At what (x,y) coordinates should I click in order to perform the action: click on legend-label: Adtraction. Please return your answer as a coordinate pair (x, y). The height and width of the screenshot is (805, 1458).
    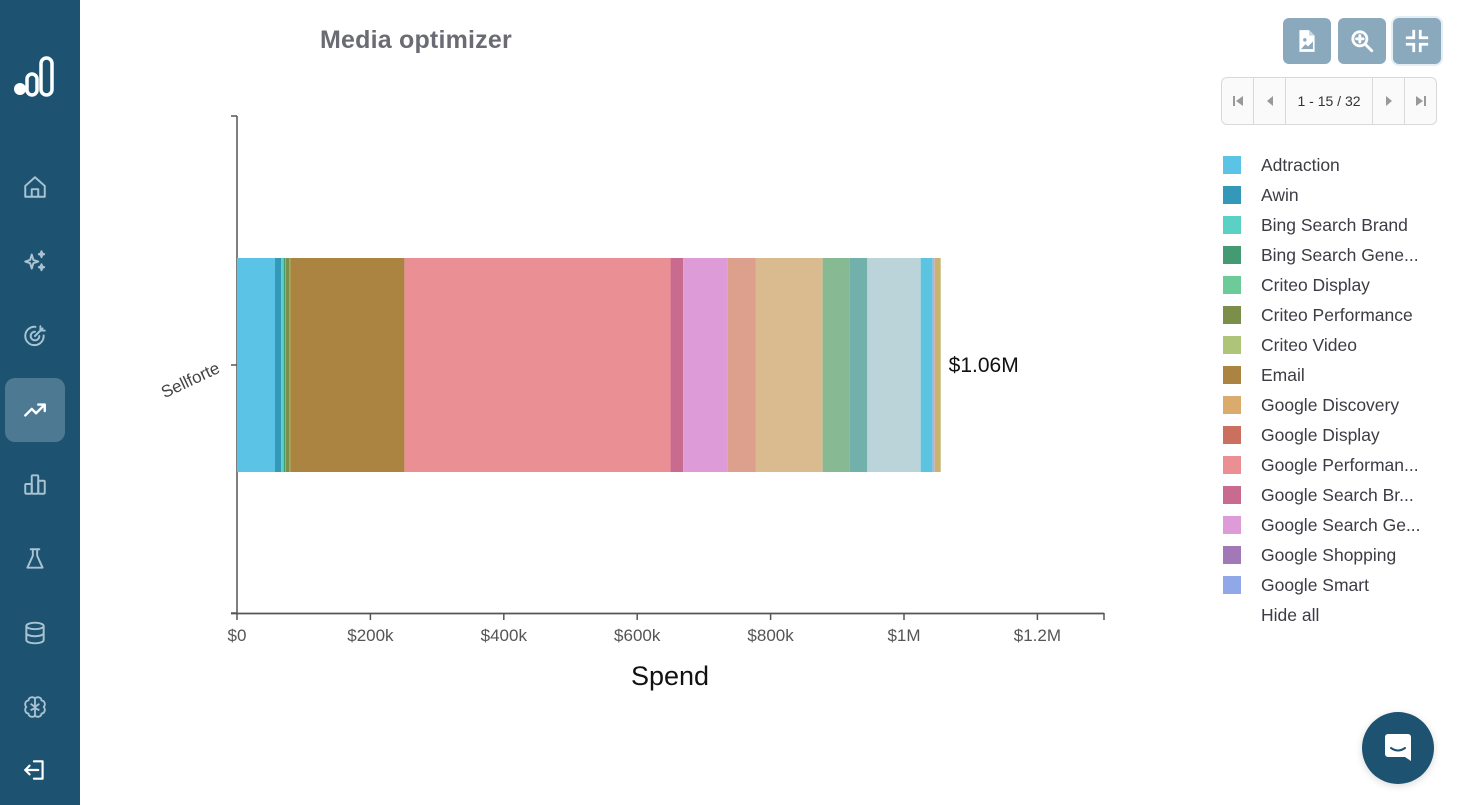
    Looking at the image, I should click on (1300, 164).